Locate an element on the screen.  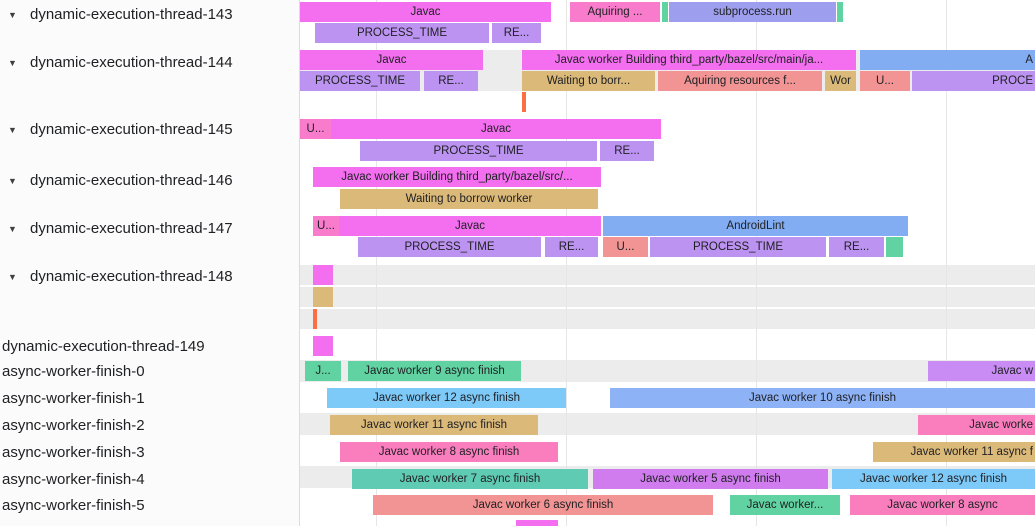
track-label: dynamic-execution-thread-149 is located at coordinates (149, 346).